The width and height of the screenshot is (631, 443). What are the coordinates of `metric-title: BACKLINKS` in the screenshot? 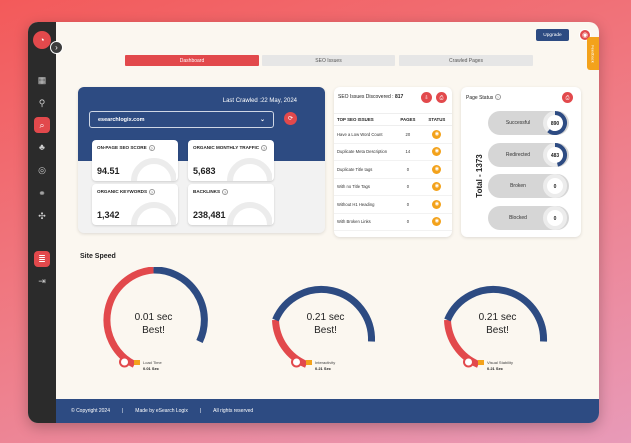 It's located at (207, 192).